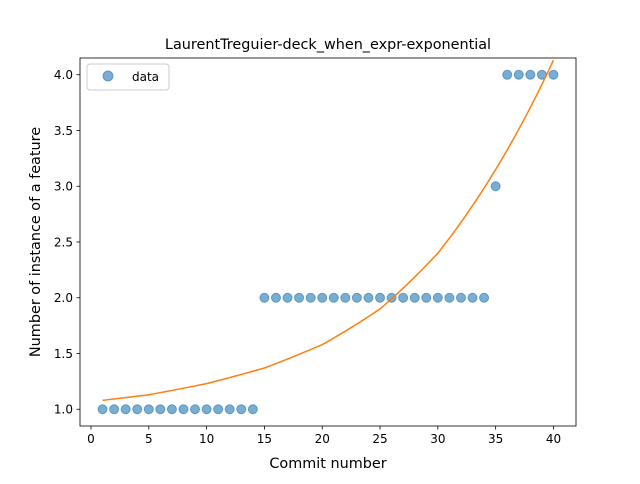 This screenshot has width=640, height=484. What do you see at coordinates (63, 354) in the screenshot?
I see `y-tick-label: 1.5` at bounding box center [63, 354].